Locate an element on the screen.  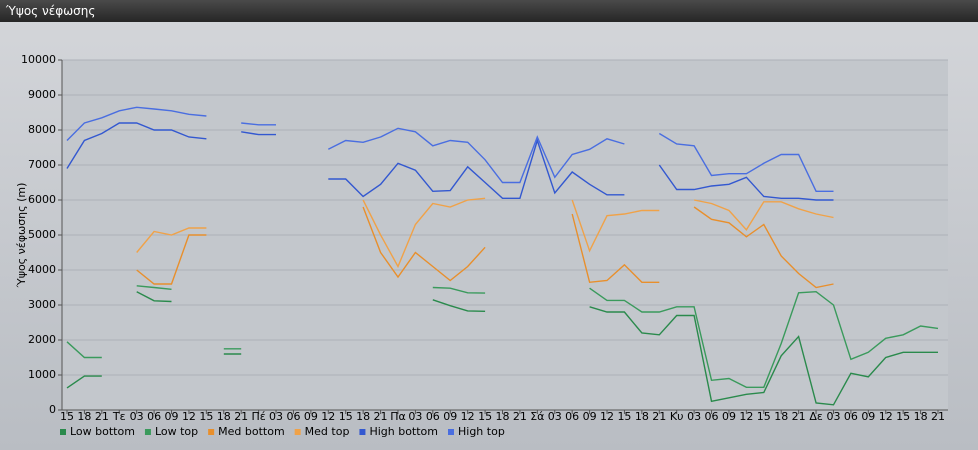
legend-label: Low top is located at coordinates (176, 431).